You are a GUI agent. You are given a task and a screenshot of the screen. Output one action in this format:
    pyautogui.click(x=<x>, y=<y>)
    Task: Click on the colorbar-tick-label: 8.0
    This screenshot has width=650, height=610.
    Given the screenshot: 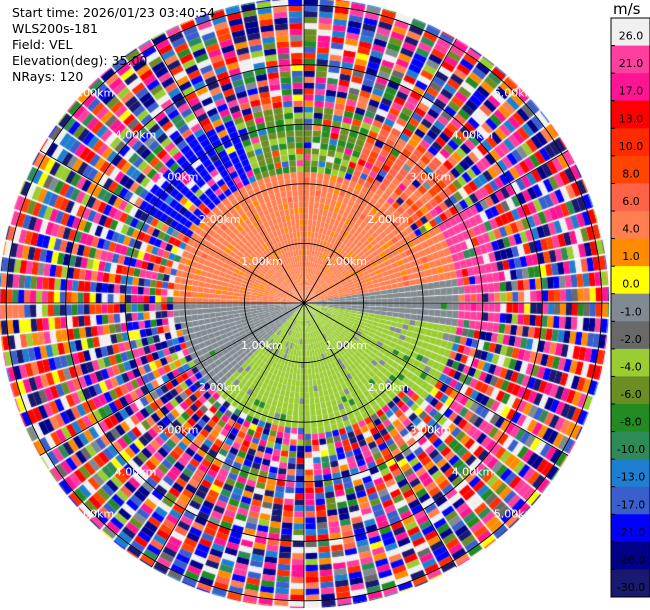 What is the action you would take?
    pyautogui.click(x=631, y=173)
    